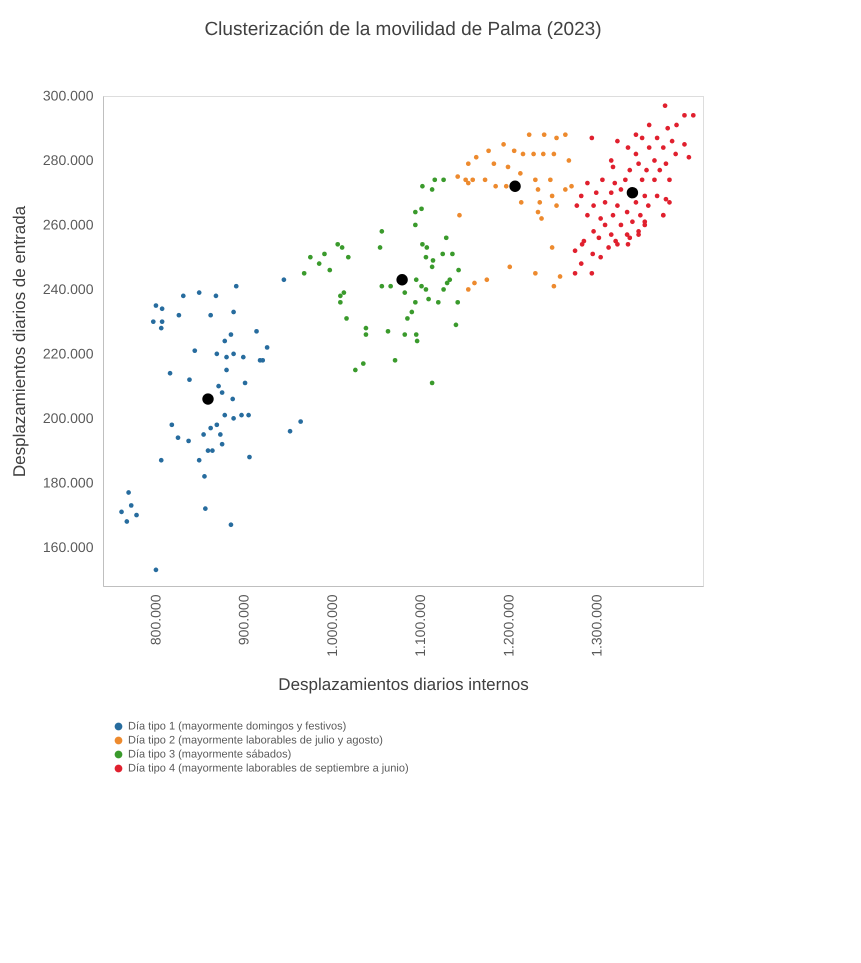 This screenshot has width=861, height=963. What do you see at coordinates (268, 768) in the screenshot?
I see `legend-label: Día tipo 4 (mayormente laborables de septiembre a junio)` at bounding box center [268, 768].